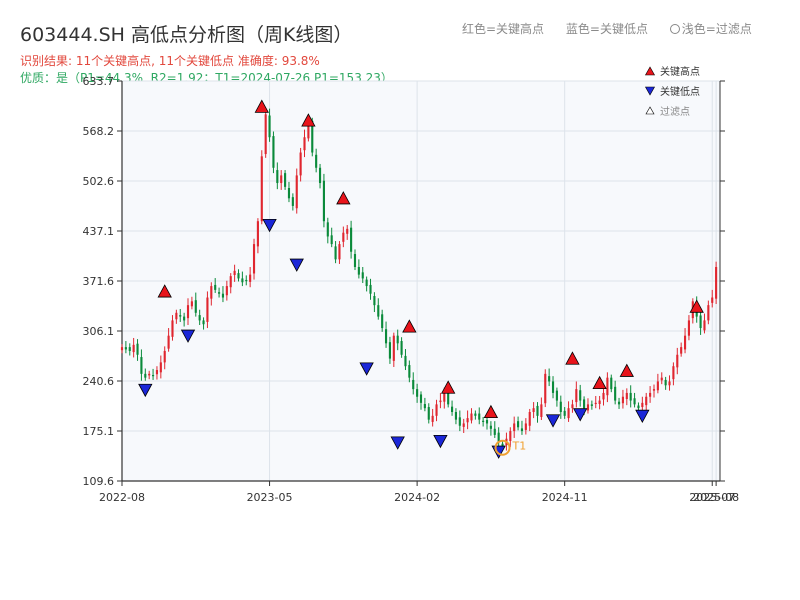 The image size is (800, 600). I want to click on legend-high-label: 关键高点, so click(680, 71).